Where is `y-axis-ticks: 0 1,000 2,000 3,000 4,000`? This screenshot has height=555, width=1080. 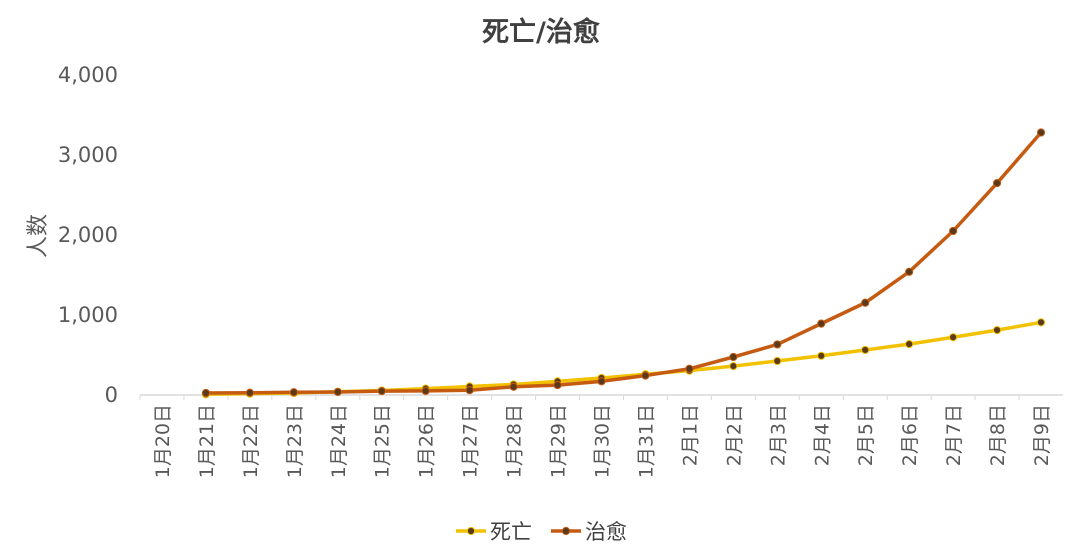 y-axis-ticks: 0 1,000 2,000 3,000 4,000 is located at coordinates (88, 235).